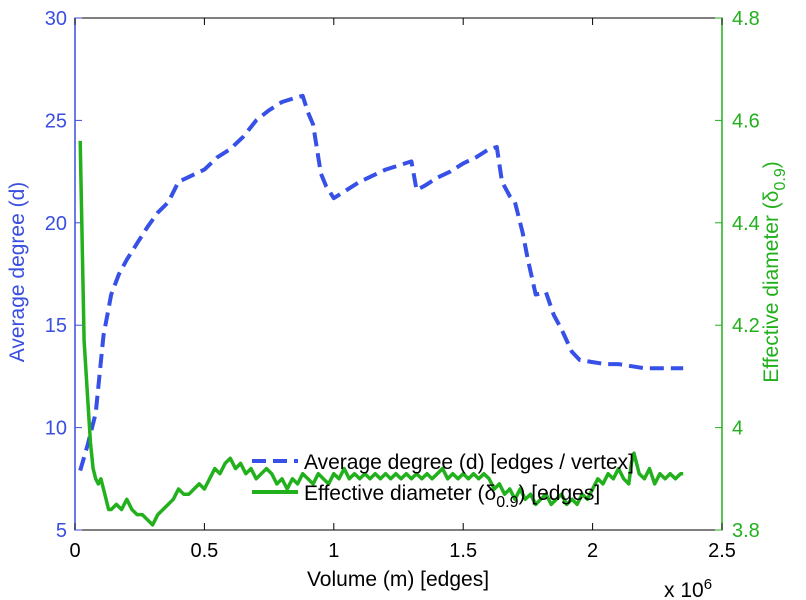 The image size is (806, 600). What do you see at coordinates (592, 551) in the screenshot?
I see `x-tick-label: 2` at bounding box center [592, 551].